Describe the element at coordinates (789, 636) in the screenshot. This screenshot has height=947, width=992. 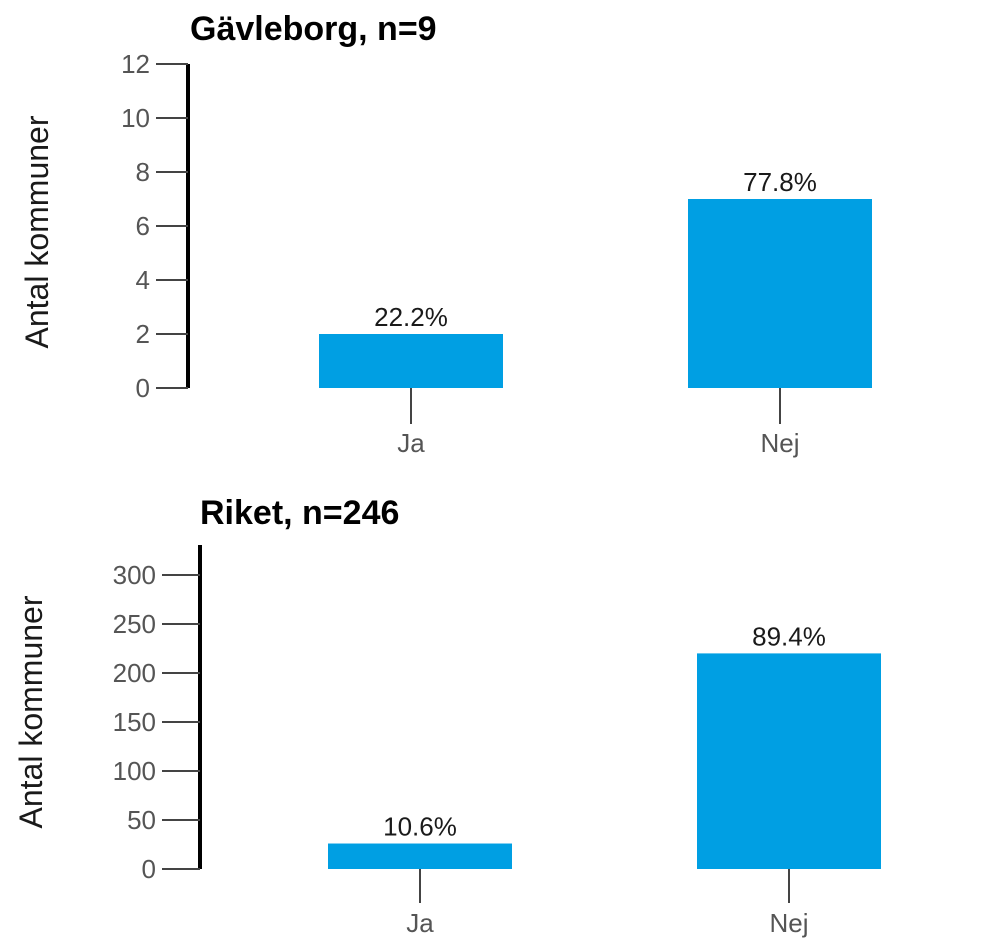
I see `chart-2-data-label-nej: 89.4%` at that location.